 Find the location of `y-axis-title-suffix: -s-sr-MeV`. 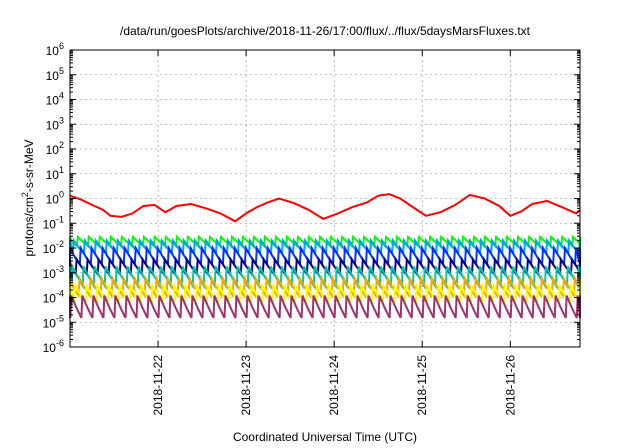

y-axis-title-suffix: -s-sr-MeV is located at coordinates (29, 165).